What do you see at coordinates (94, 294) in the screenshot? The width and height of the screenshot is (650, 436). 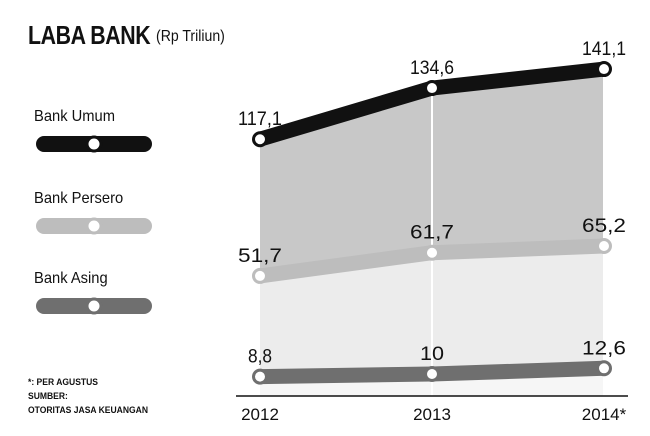 I see `legend-item-bank-asing: Bank Asing` at bounding box center [94, 294].